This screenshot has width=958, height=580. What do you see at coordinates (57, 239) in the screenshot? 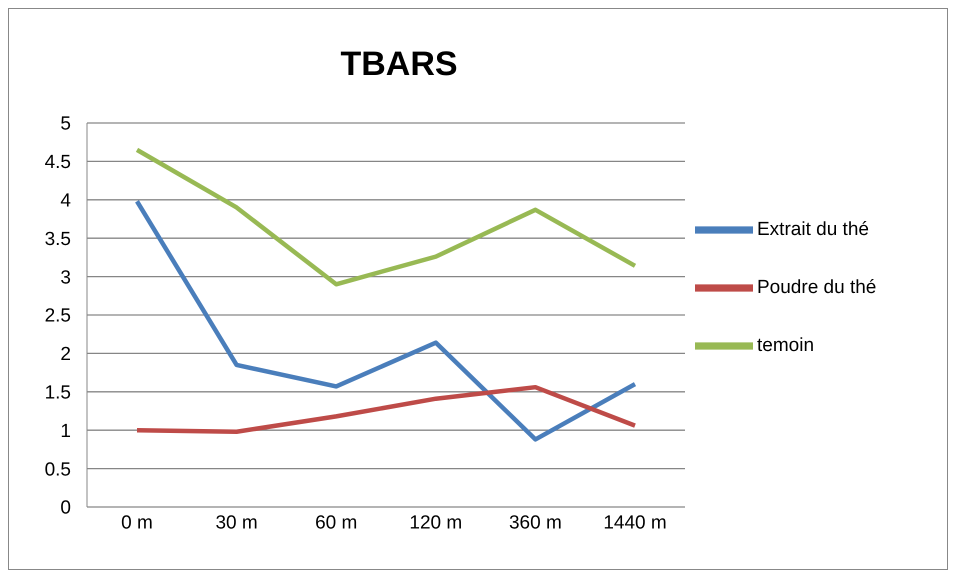
I see `y-tick-label: 3.5` at bounding box center [57, 239].